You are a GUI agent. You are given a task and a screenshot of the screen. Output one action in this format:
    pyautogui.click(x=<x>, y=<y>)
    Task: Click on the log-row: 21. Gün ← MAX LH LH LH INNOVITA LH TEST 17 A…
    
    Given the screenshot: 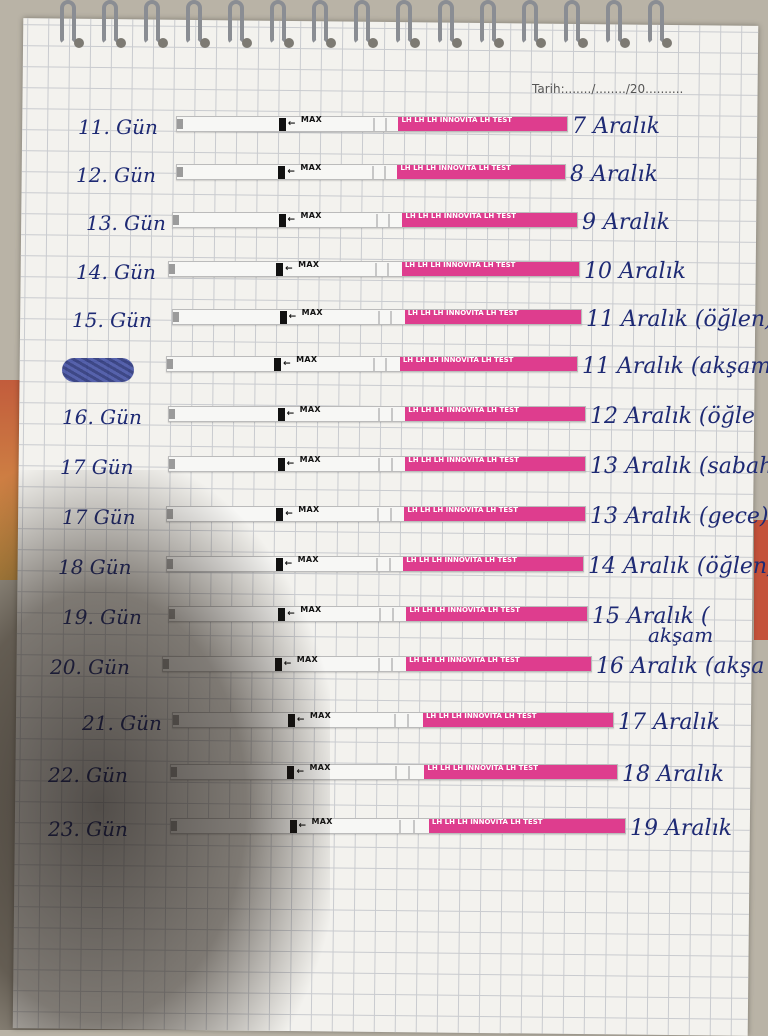 What is the action you would take?
    pyautogui.click(x=384, y=728)
    